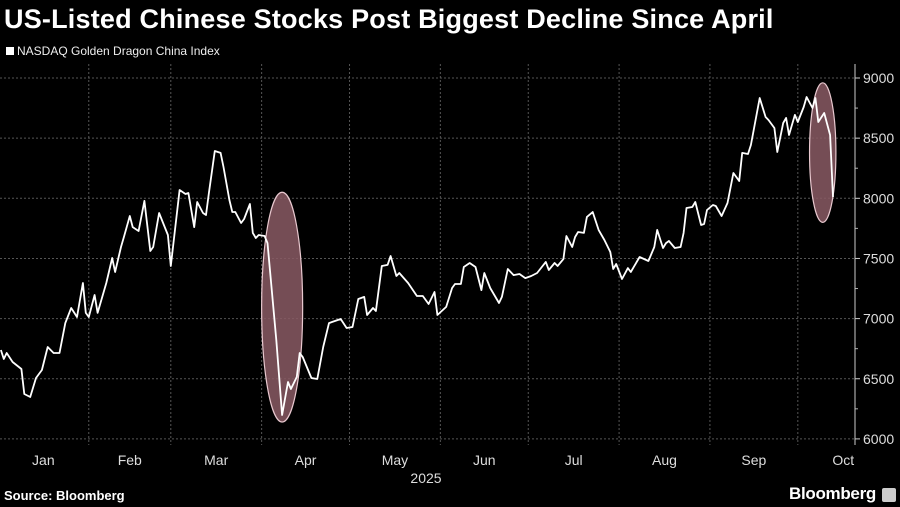  I want to click on x-tick-label: Jun, so click(484, 460).